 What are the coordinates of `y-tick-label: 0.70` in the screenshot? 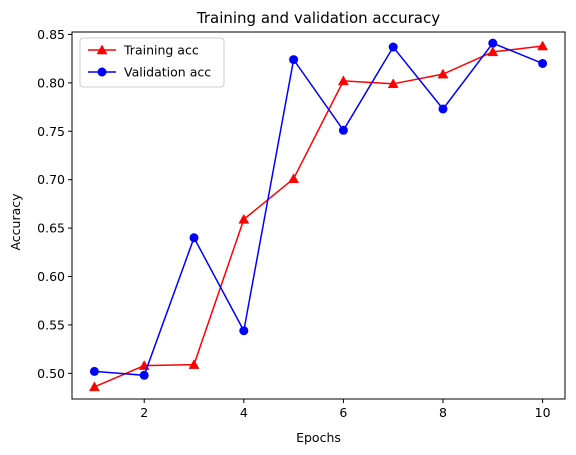 It's located at (51, 179).